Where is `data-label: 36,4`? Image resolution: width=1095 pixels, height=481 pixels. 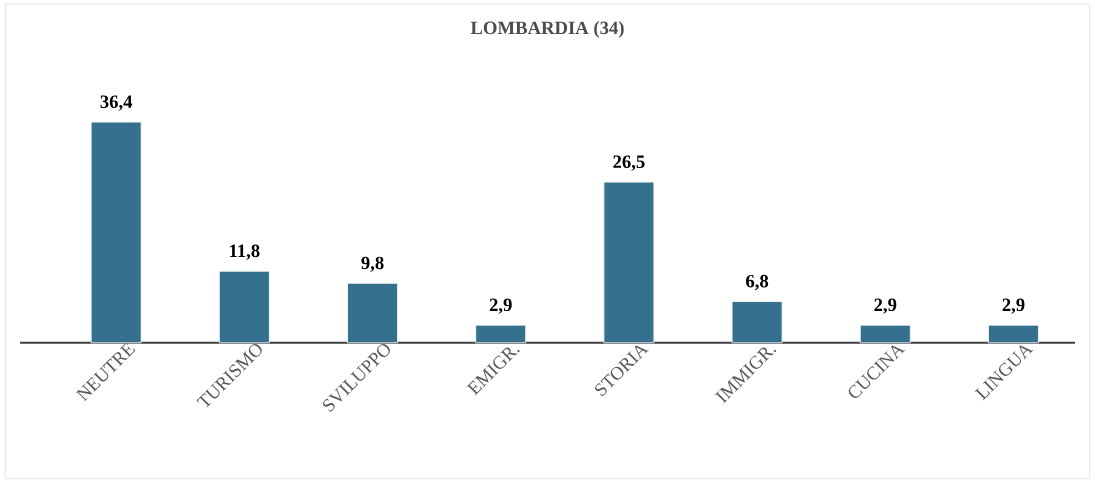 data-label: 36,4 is located at coordinates (116, 103).